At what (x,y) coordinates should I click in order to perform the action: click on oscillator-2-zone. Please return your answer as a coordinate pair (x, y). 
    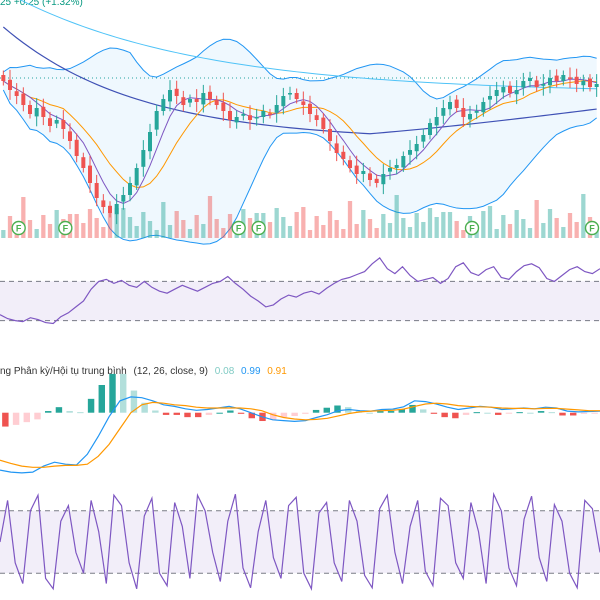
    Looking at the image, I should click on (300, 542).